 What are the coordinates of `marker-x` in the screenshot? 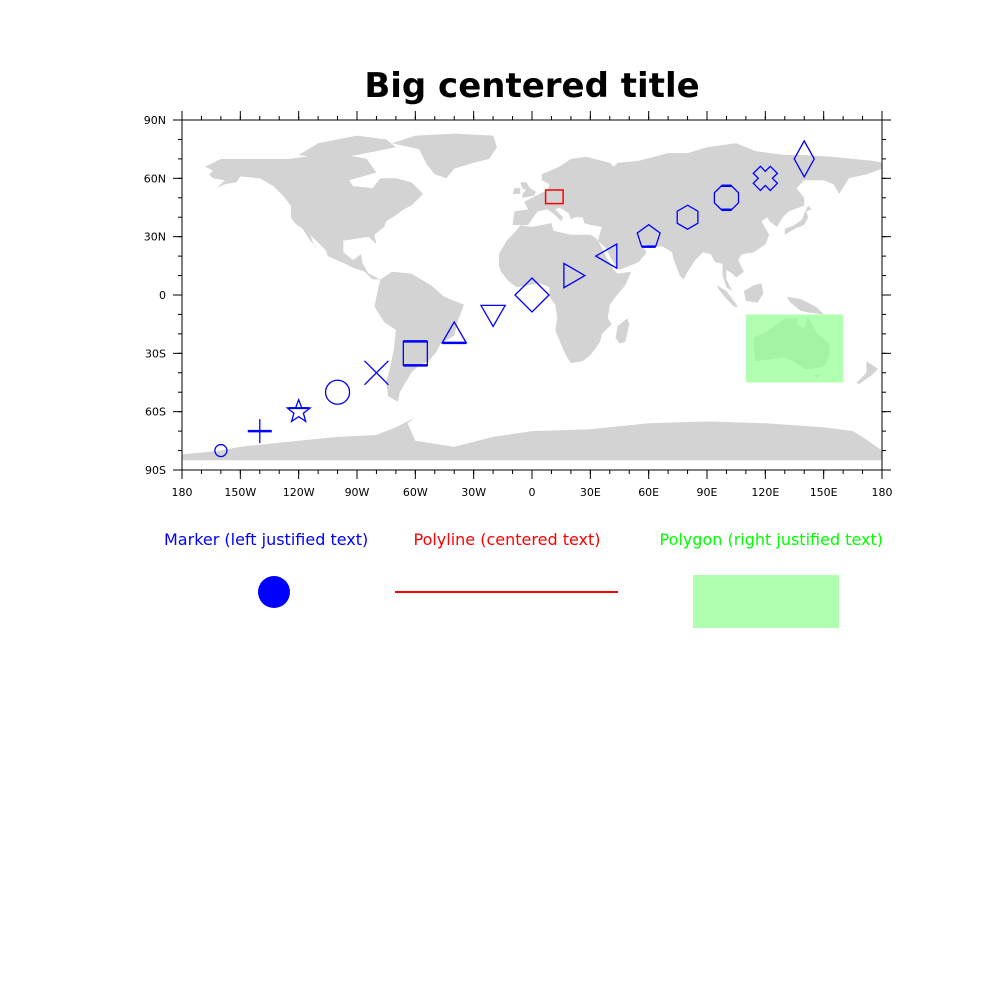 It's located at (376, 373).